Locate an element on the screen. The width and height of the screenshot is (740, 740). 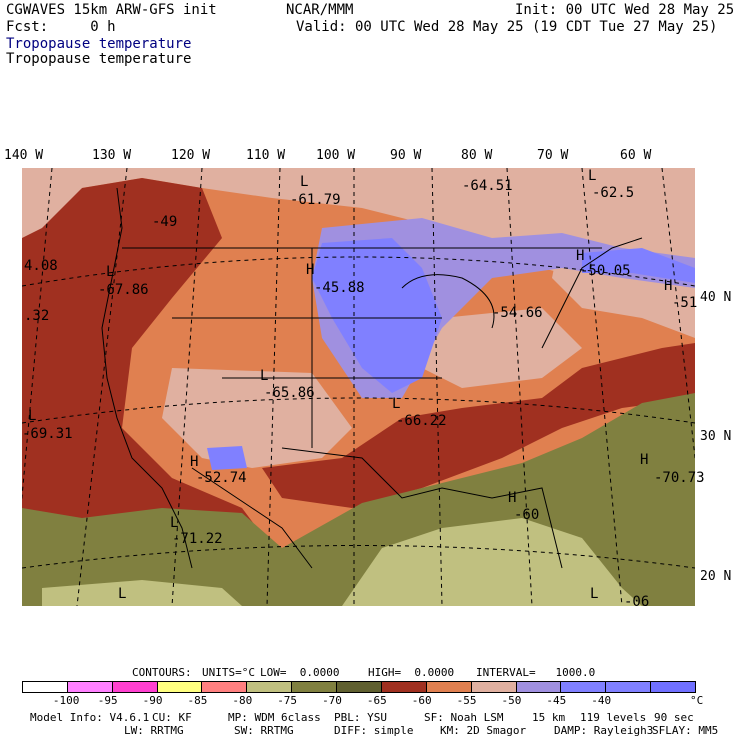
km-scheme: KM: 2D Smagor is located at coordinates (483, 730).